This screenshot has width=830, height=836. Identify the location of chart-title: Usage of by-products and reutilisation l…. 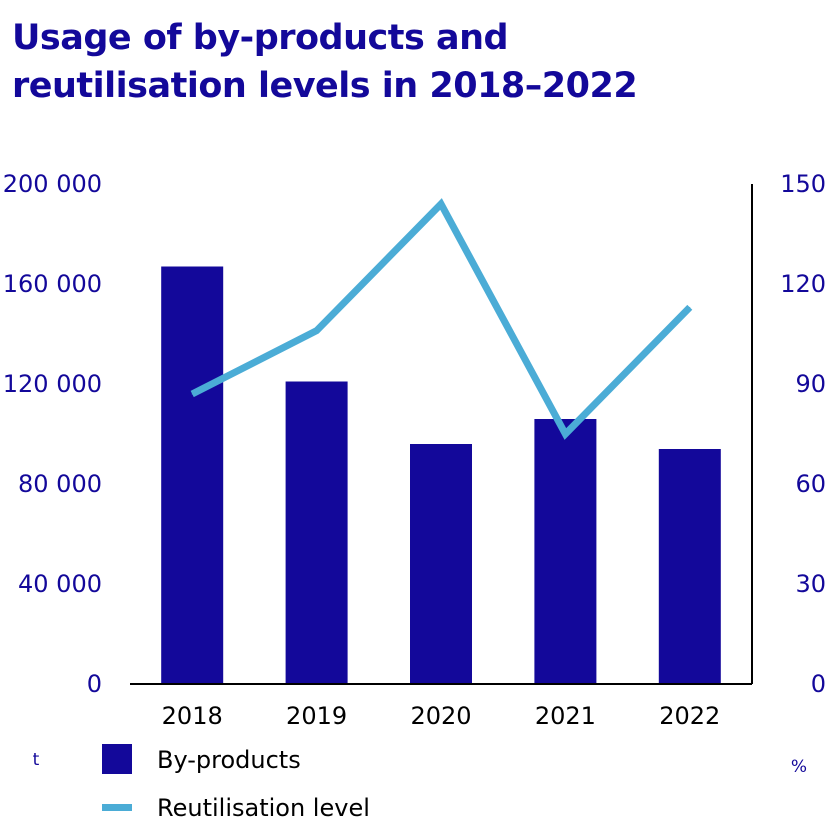
(412, 62).